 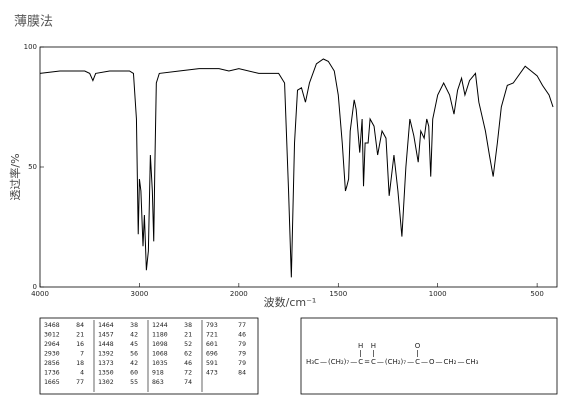 What do you see at coordinates (106, 344) in the screenshot?
I see `peak-wavenumber: 1448` at bounding box center [106, 344].